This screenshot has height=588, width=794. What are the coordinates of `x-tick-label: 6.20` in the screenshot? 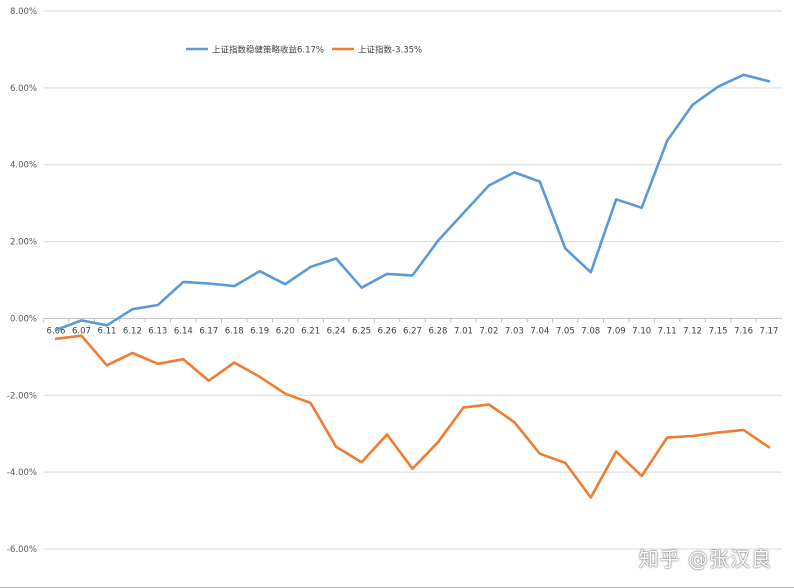 It's located at (285, 331).